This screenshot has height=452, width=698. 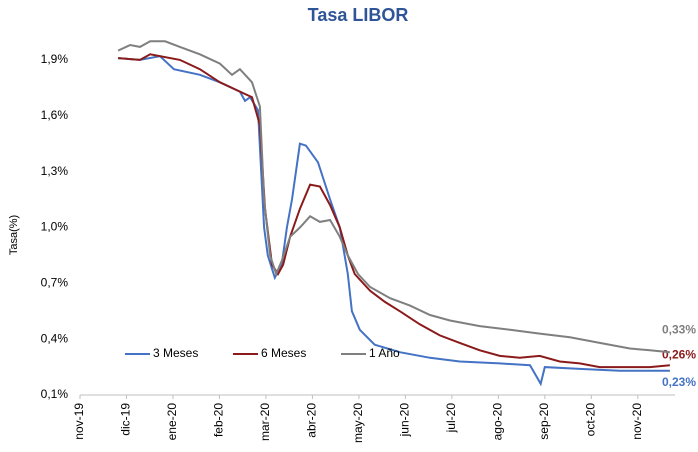 What do you see at coordinates (55, 338) in the screenshot?
I see `y-tick-label: 0,4%` at bounding box center [55, 338].